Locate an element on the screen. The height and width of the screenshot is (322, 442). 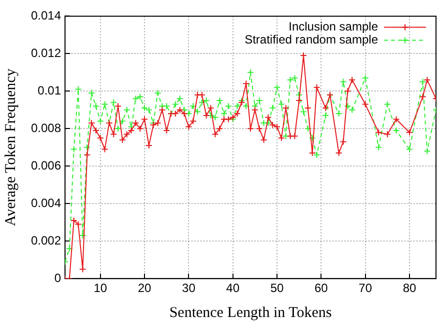
x-axis-title: Sentence Length in Tokens is located at coordinates (250, 312).